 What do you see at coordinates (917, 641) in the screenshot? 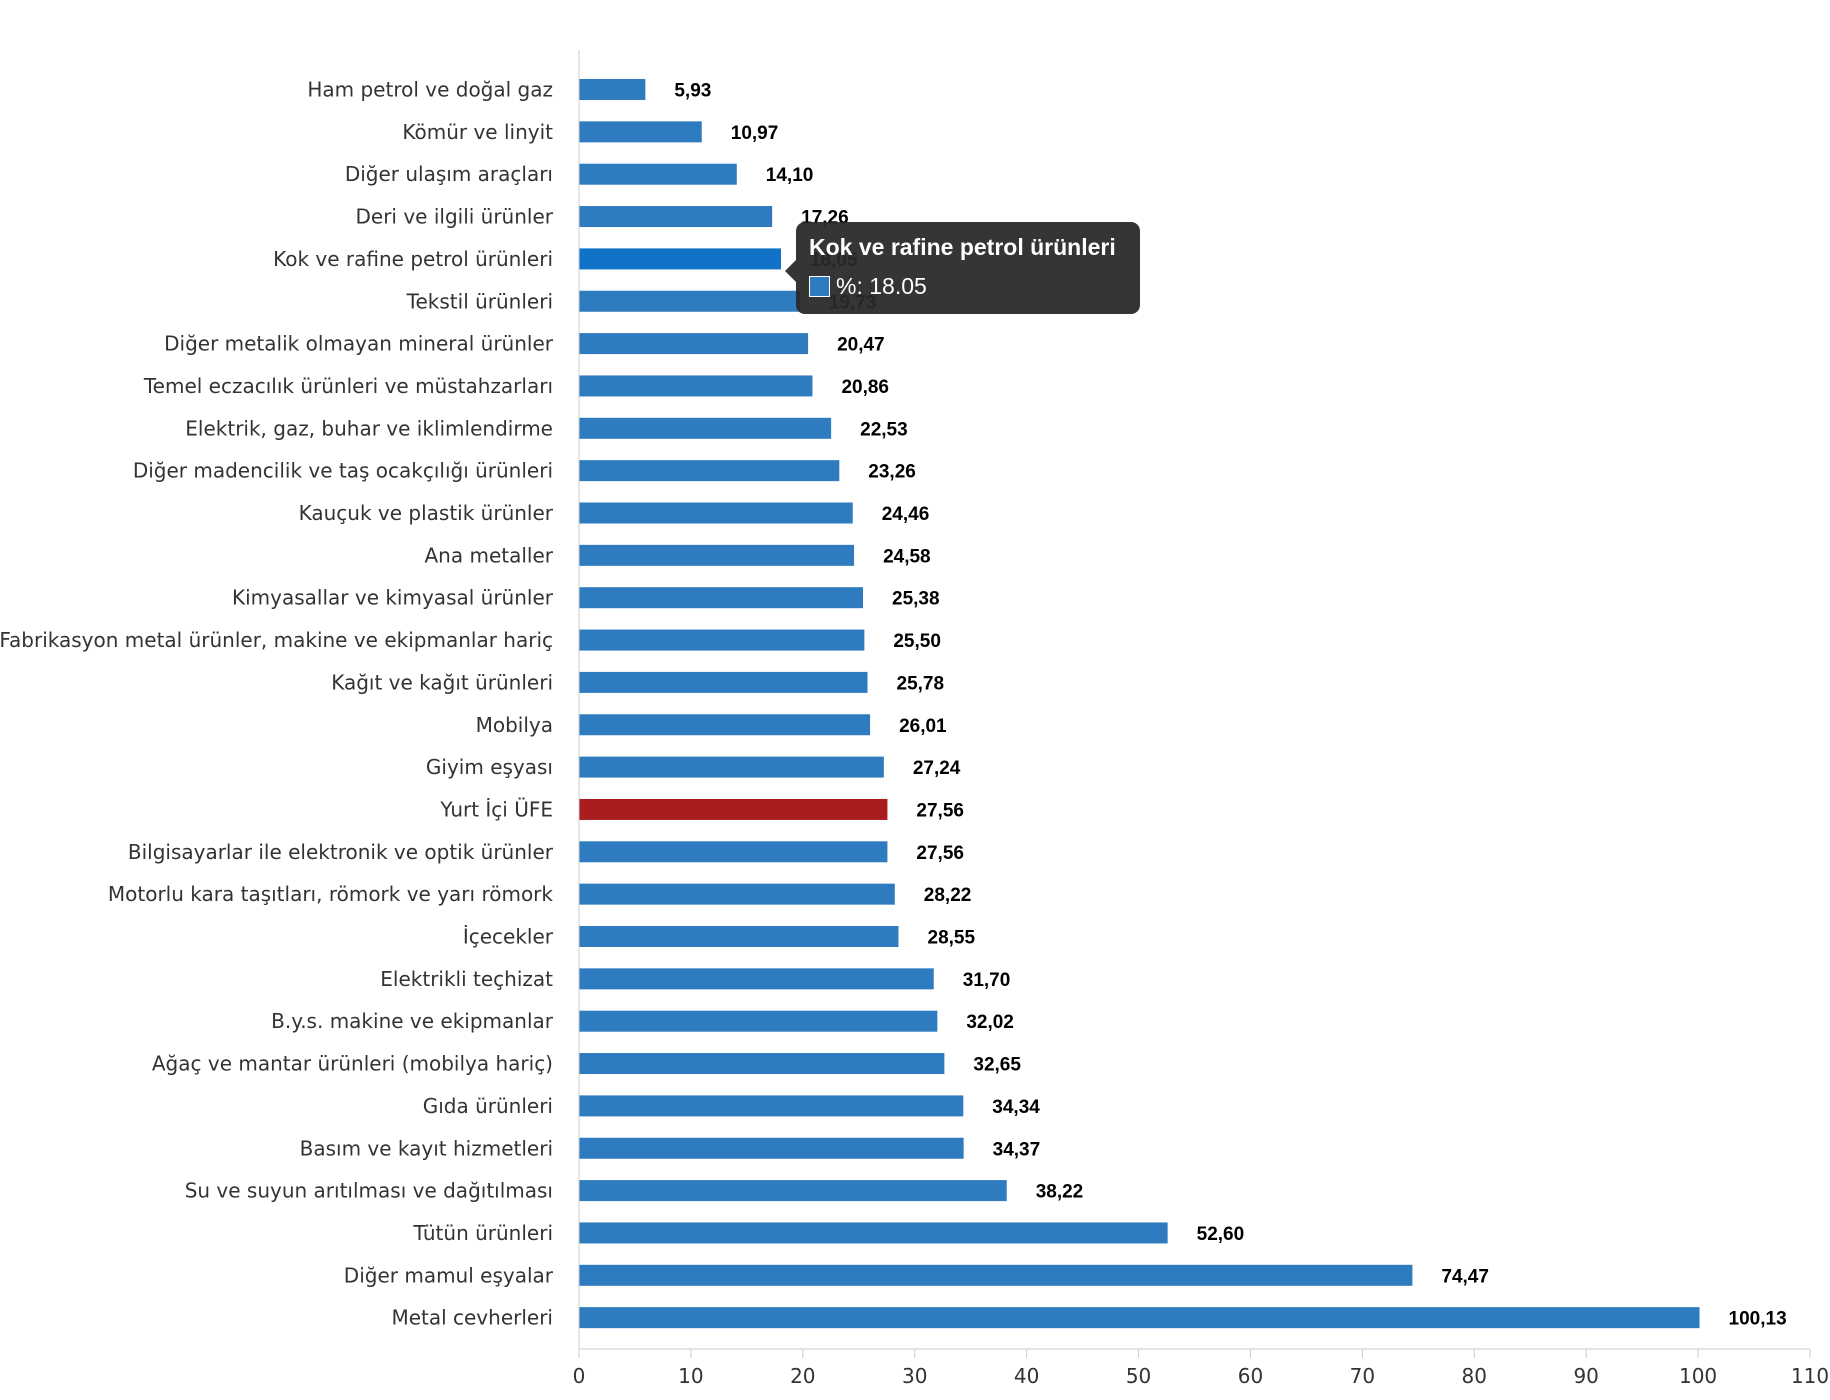
I see `value-label-13: 25,50` at bounding box center [917, 641].